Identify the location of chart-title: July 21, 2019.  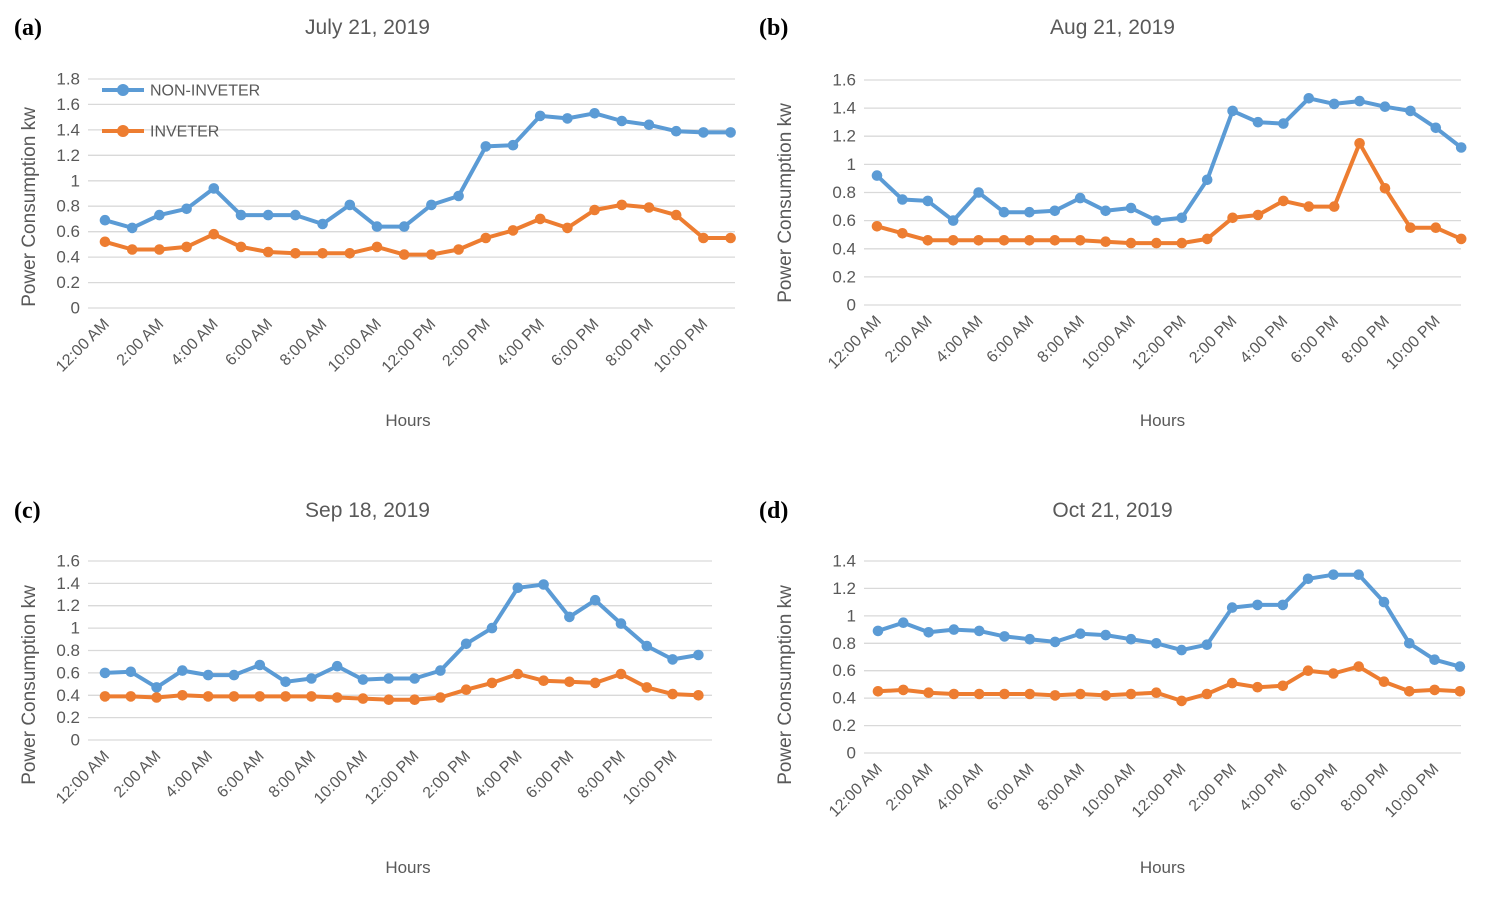
(367, 27).